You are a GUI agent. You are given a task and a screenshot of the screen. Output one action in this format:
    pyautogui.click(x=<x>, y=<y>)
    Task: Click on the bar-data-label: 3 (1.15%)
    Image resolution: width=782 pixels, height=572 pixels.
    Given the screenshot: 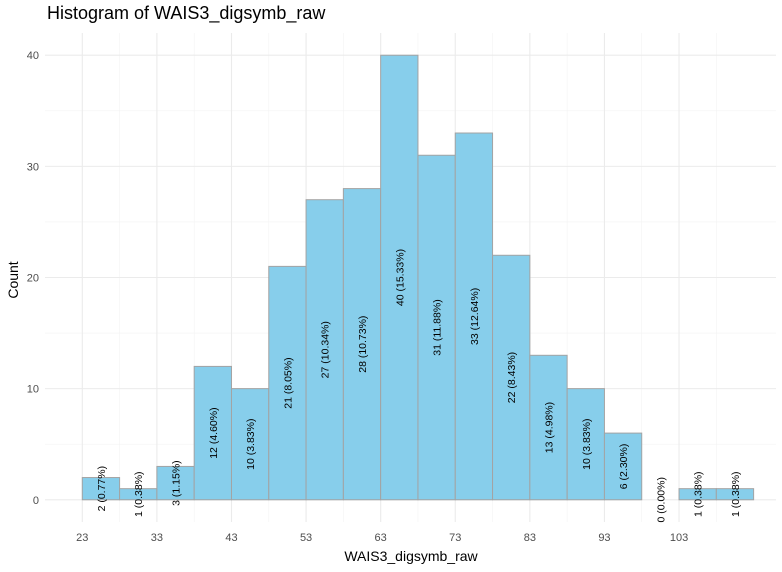 What is the action you would take?
    pyautogui.click(x=177, y=483)
    